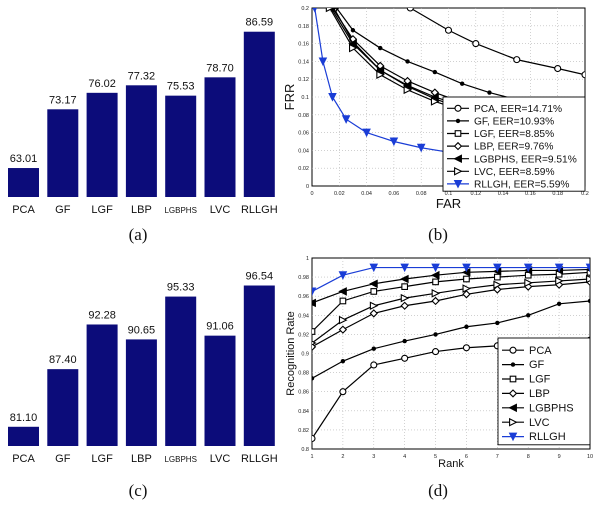 This screenshot has width=593, height=506. I want to click on data-label-gf: 87.40, so click(63, 360).